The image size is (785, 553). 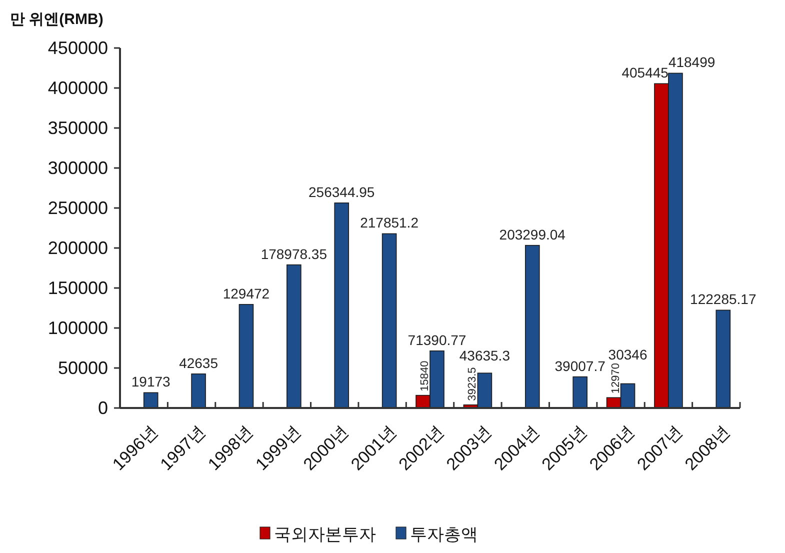 What do you see at coordinates (78, 328) in the screenshot?
I see `y-tick-label: 100000` at bounding box center [78, 328].